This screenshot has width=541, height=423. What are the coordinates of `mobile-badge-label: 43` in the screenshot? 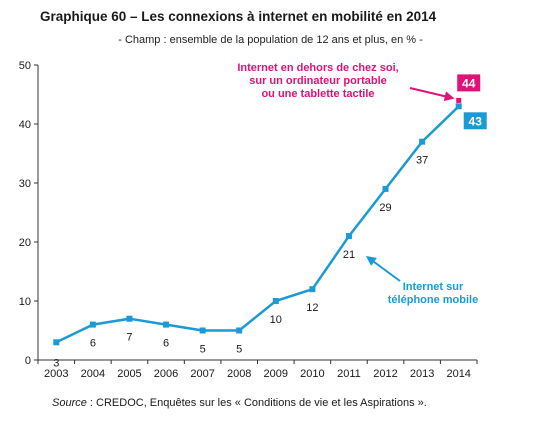 It's located at (476, 121).